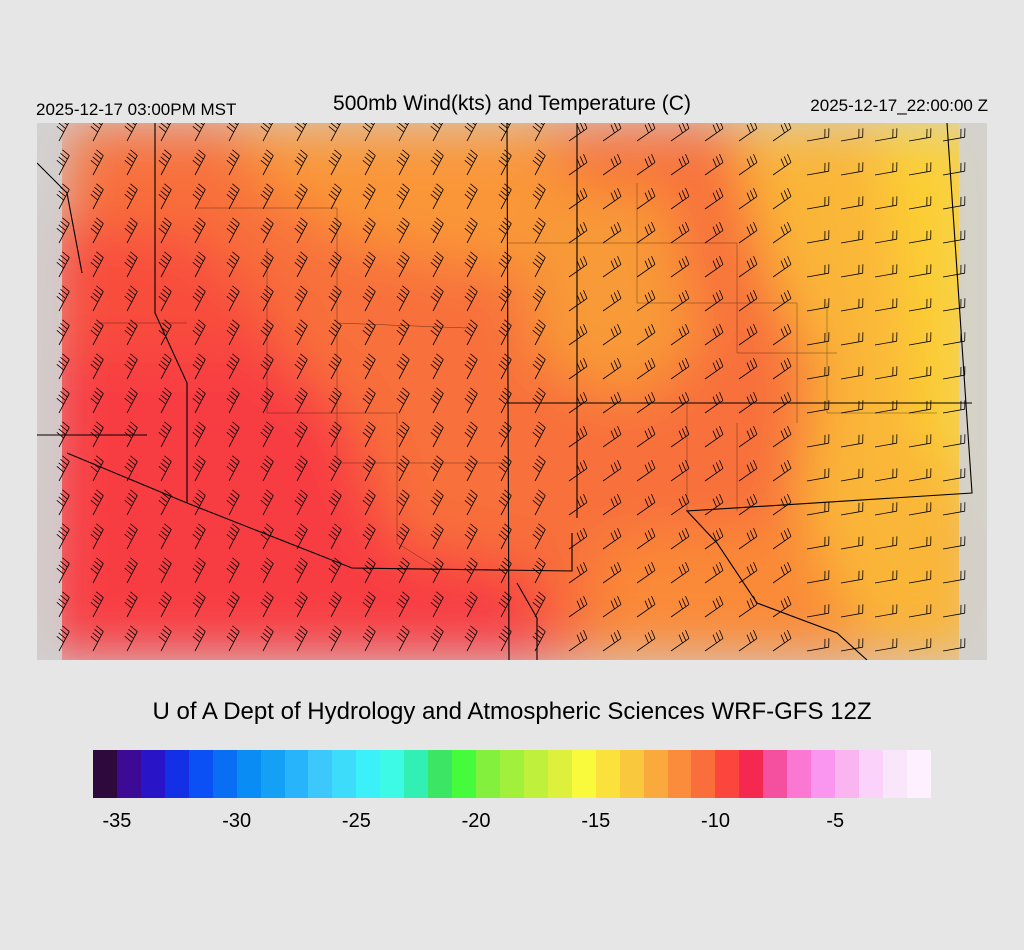  Describe the element at coordinates (715, 821) in the screenshot. I see `colorbar-tick-label: -10` at that location.